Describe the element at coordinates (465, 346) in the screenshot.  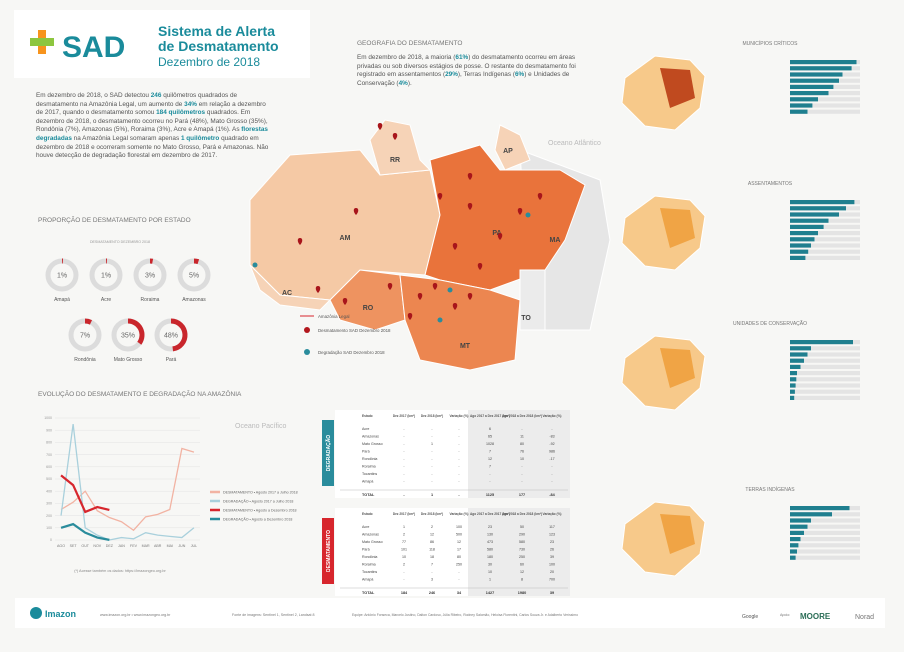
I see `state-label: MT` at that location.